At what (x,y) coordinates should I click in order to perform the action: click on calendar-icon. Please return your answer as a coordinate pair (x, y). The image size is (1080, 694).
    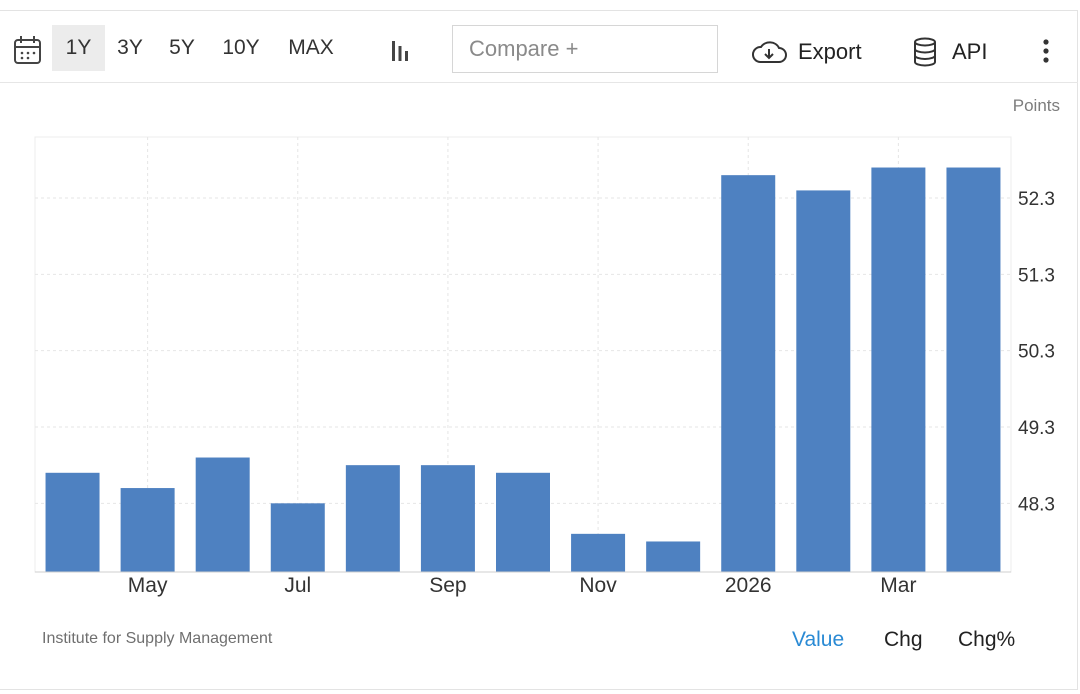
    Looking at the image, I should click on (28, 50).